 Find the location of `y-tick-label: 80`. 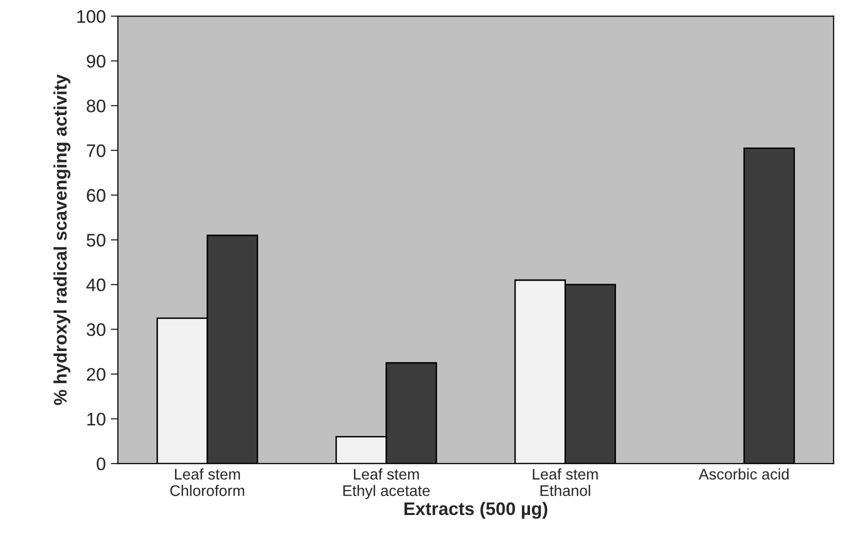

y-tick-label: 80 is located at coordinates (96, 106).